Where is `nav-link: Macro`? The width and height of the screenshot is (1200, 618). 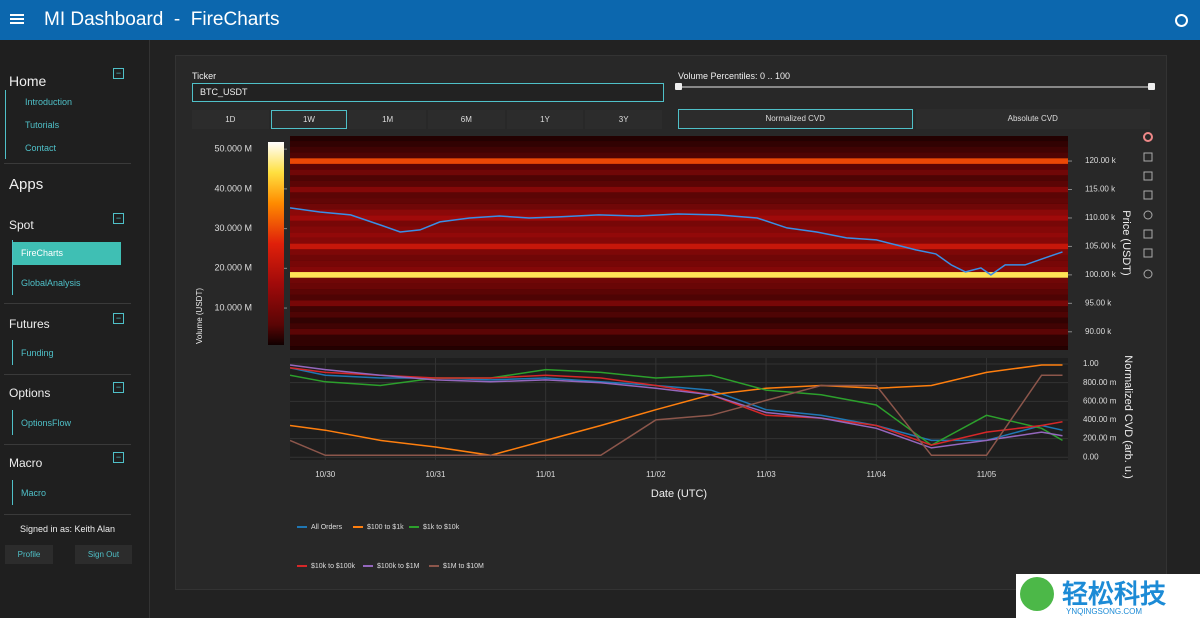 nav-link: Macro is located at coordinates (34, 493).